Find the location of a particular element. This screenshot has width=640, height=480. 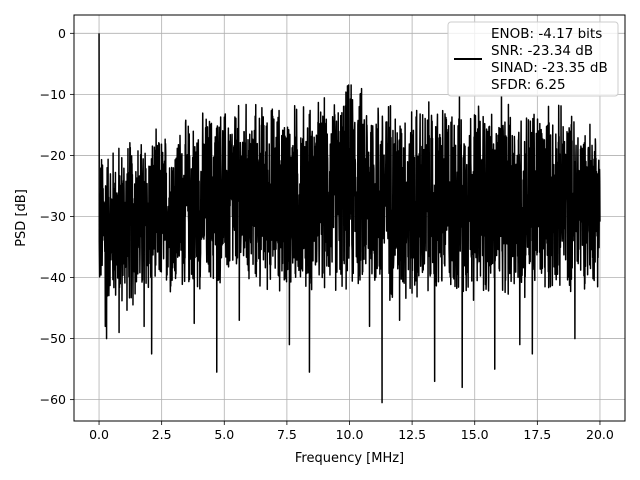

x-tick-label: 2.5 is located at coordinates (162, 434).